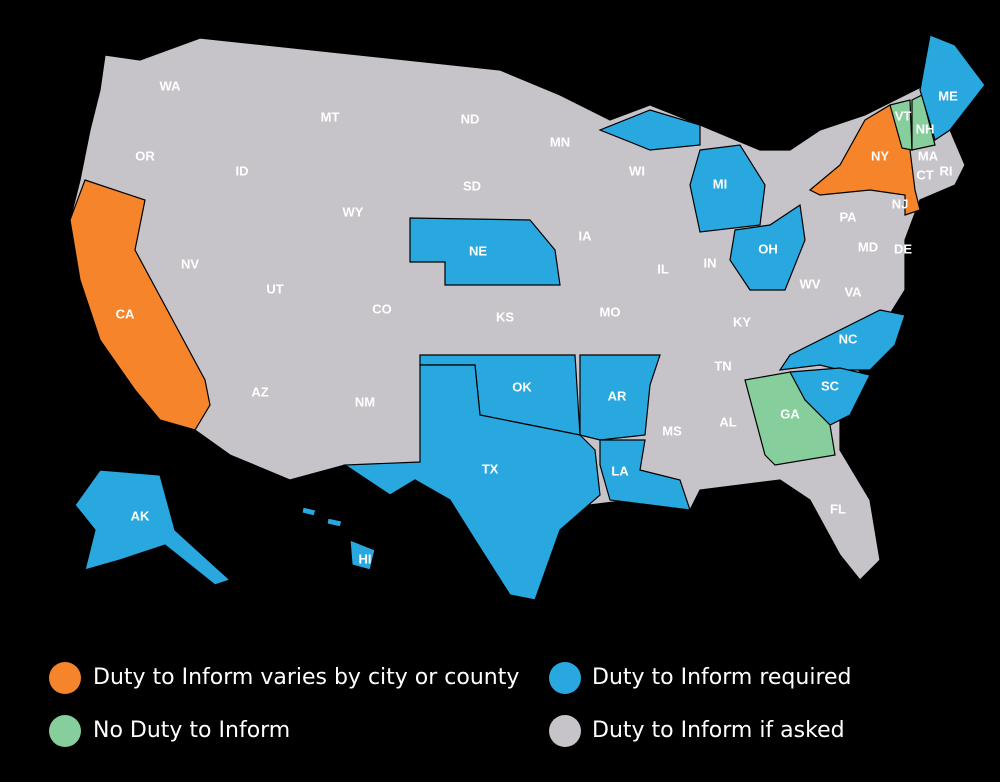  What do you see at coordinates (722, 677) in the screenshot?
I see `legend-label: Duty to Inform required` at bounding box center [722, 677].